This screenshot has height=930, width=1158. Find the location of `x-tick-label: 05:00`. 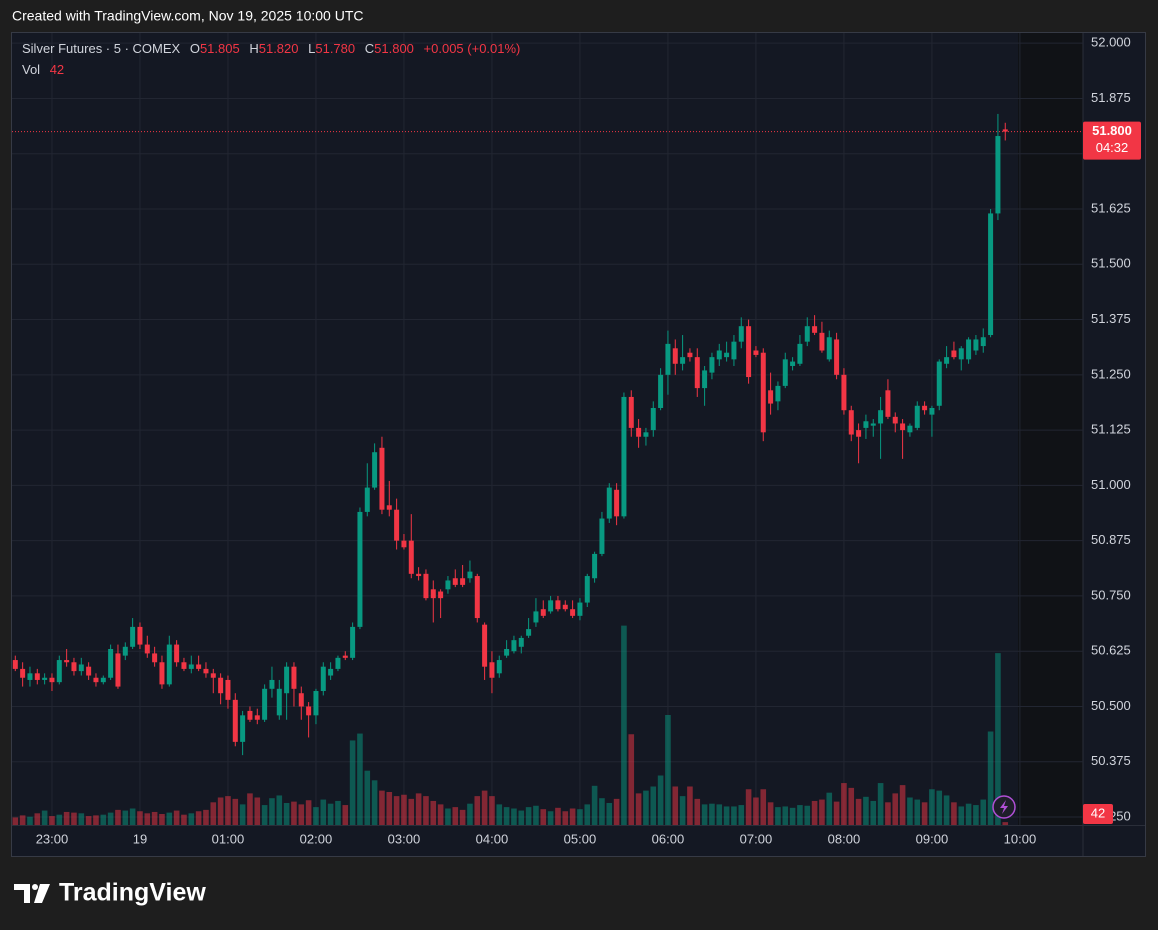

x-tick-label: 05:00 is located at coordinates (580, 838).